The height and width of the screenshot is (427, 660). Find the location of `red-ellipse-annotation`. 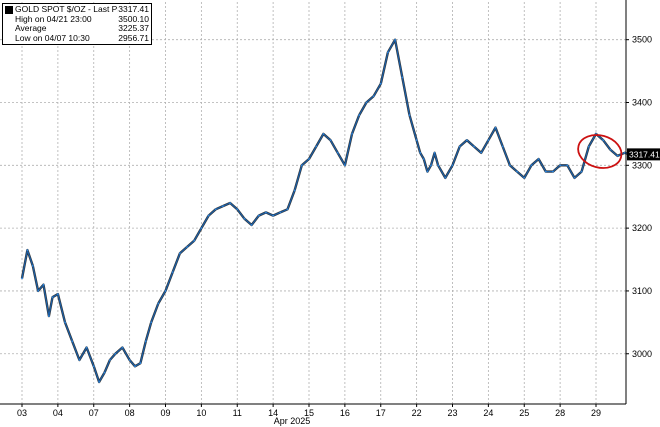

red-ellipse-annotation is located at coordinates (600, 151).